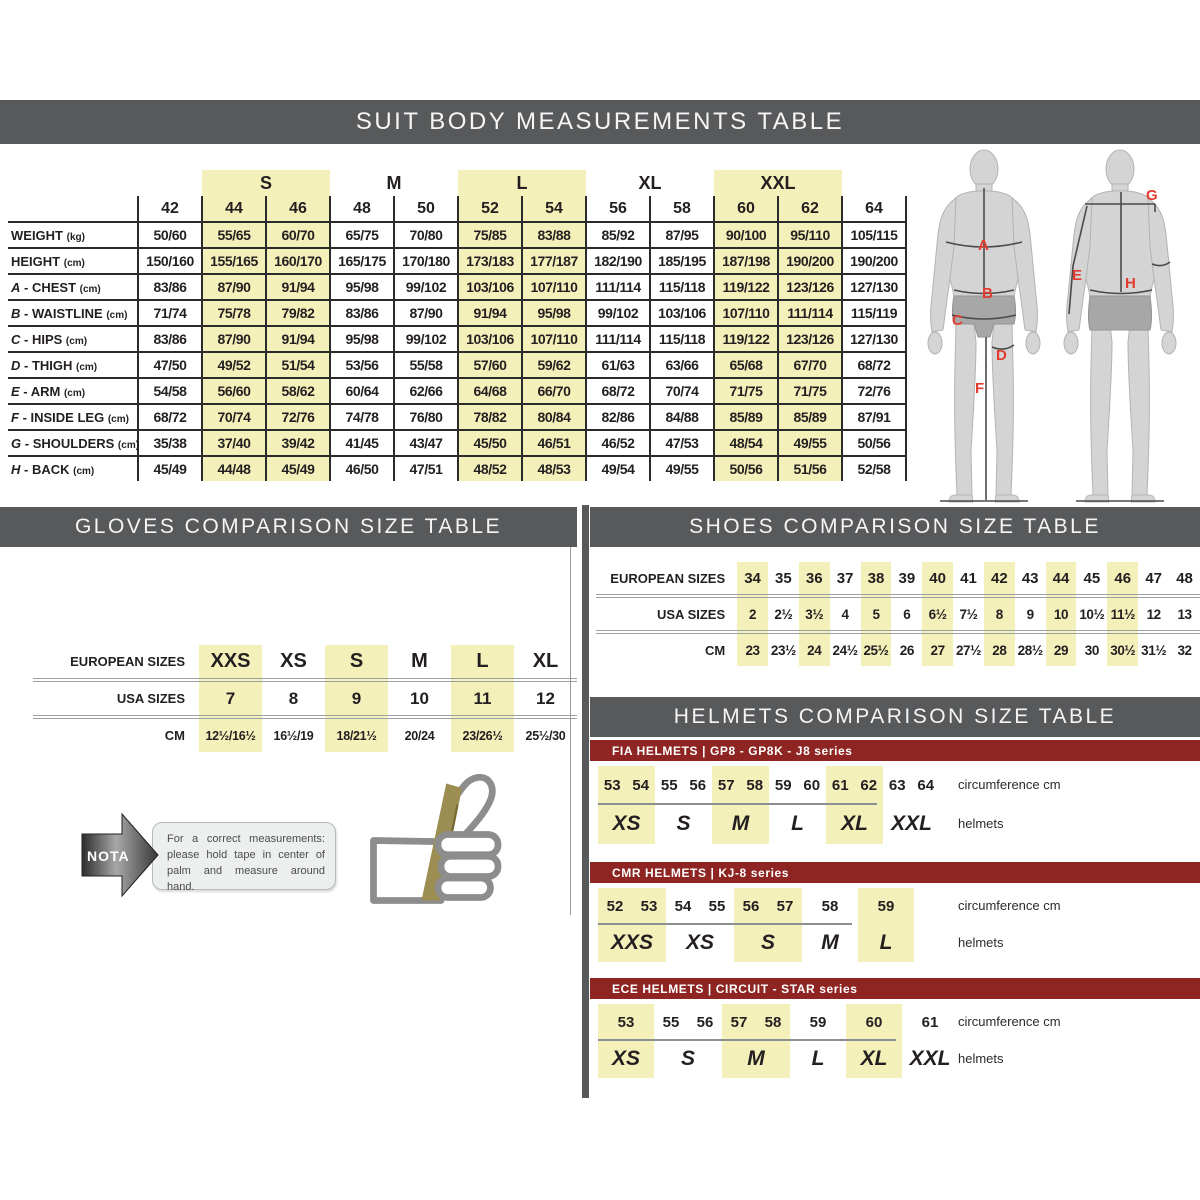 The width and height of the screenshot is (1200, 1200). Describe the element at coordinates (682, 234) in the screenshot. I see `suit-cell: 87/95` at that location.